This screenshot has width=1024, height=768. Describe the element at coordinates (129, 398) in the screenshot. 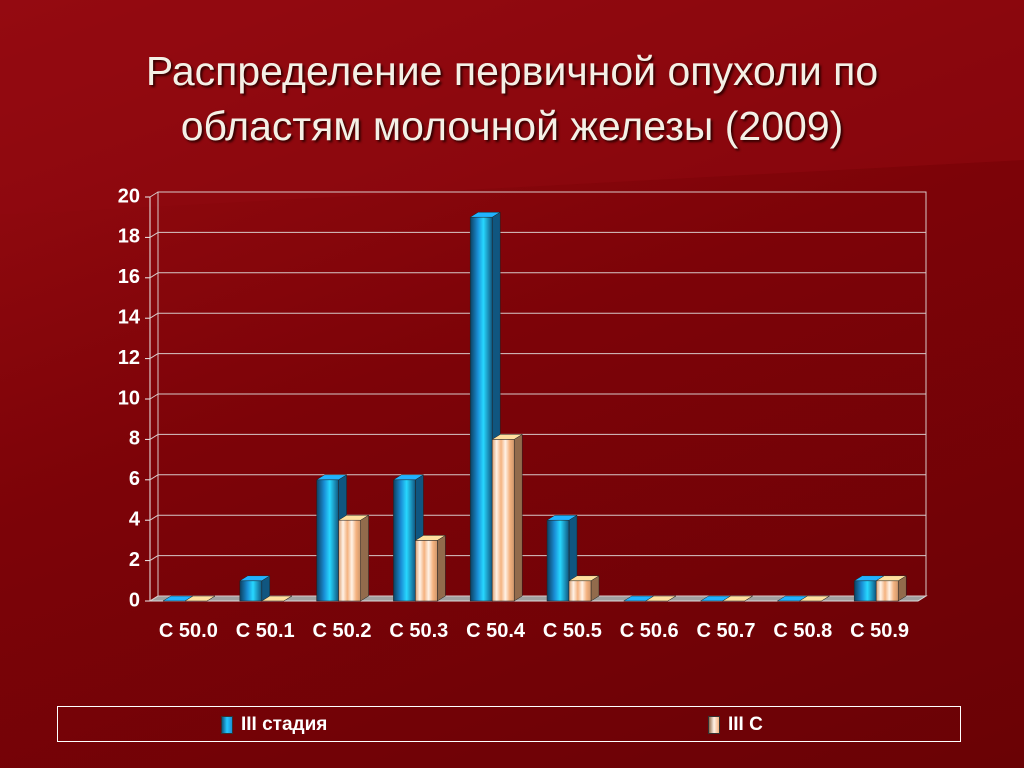

I see `y-tick-label: 10` at that location.